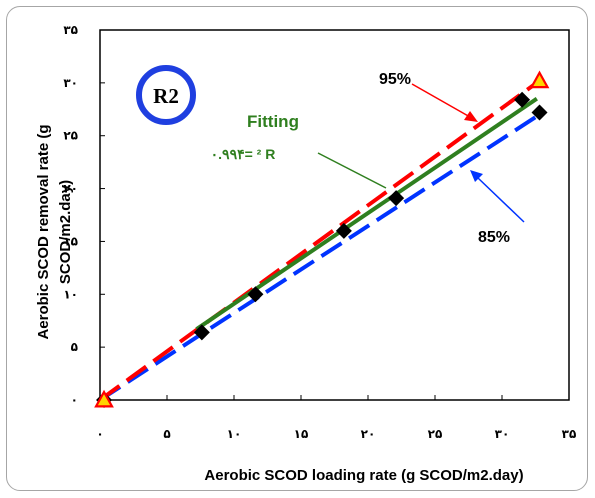  What do you see at coordinates (471, 116) in the screenshot?
I see `arrow-95-head` at bounding box center [471, 116].